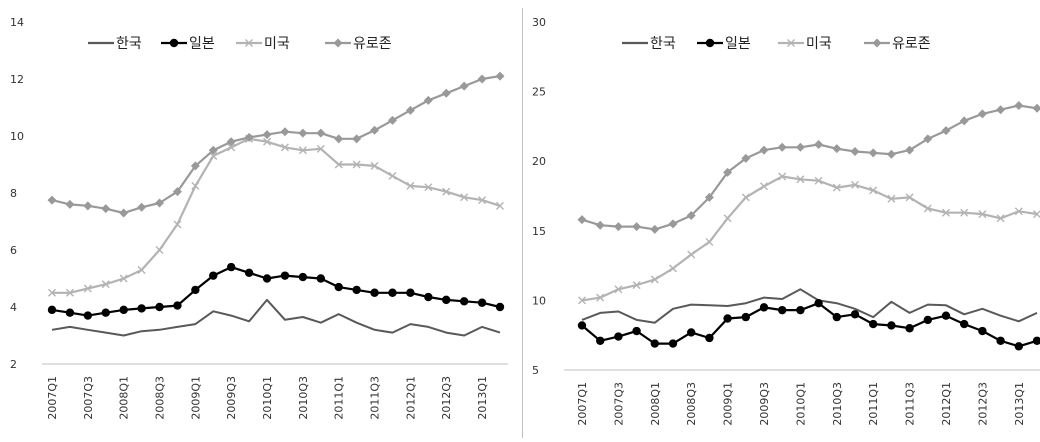 This screenshot has height=442, width=1040. I want to click on y-tick-label: 30, so click(539, 22).